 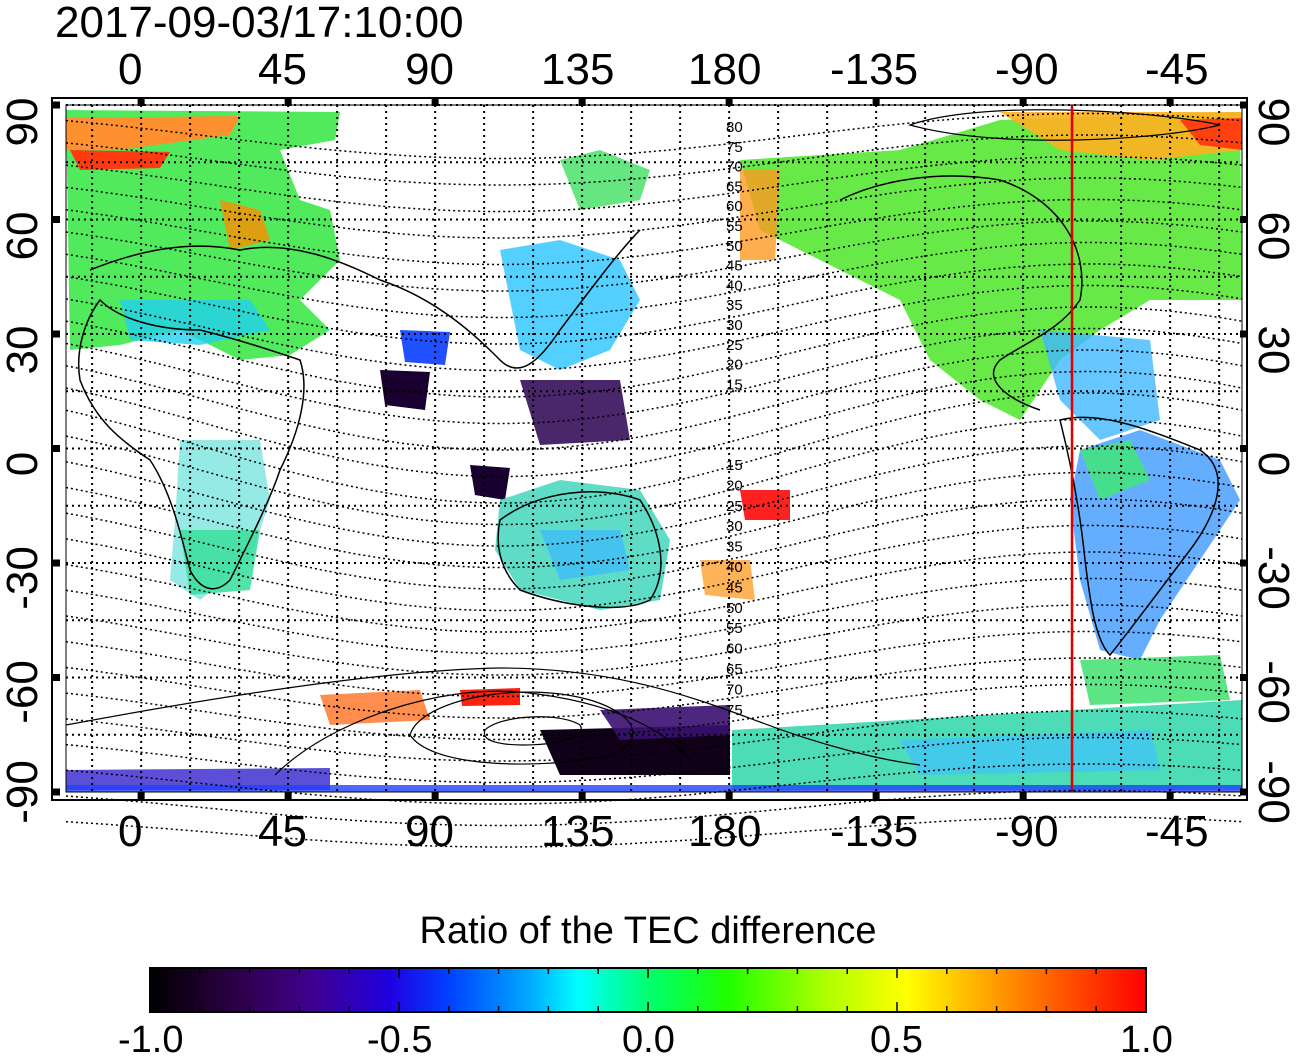 I want to click on colorbar-tick-label: 0.5, so click(x=896, y=1040).